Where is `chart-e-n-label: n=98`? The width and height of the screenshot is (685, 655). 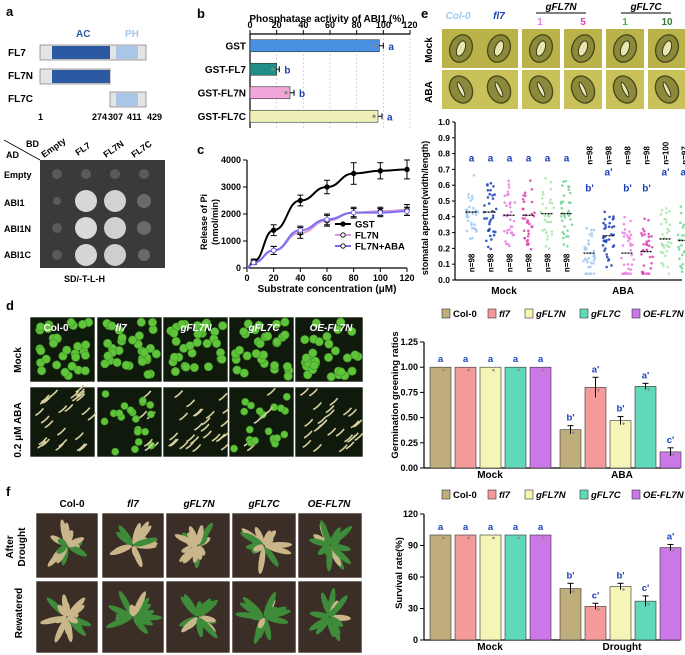
chart-e-n-label: n=98 is located at coordinates (567, 262).